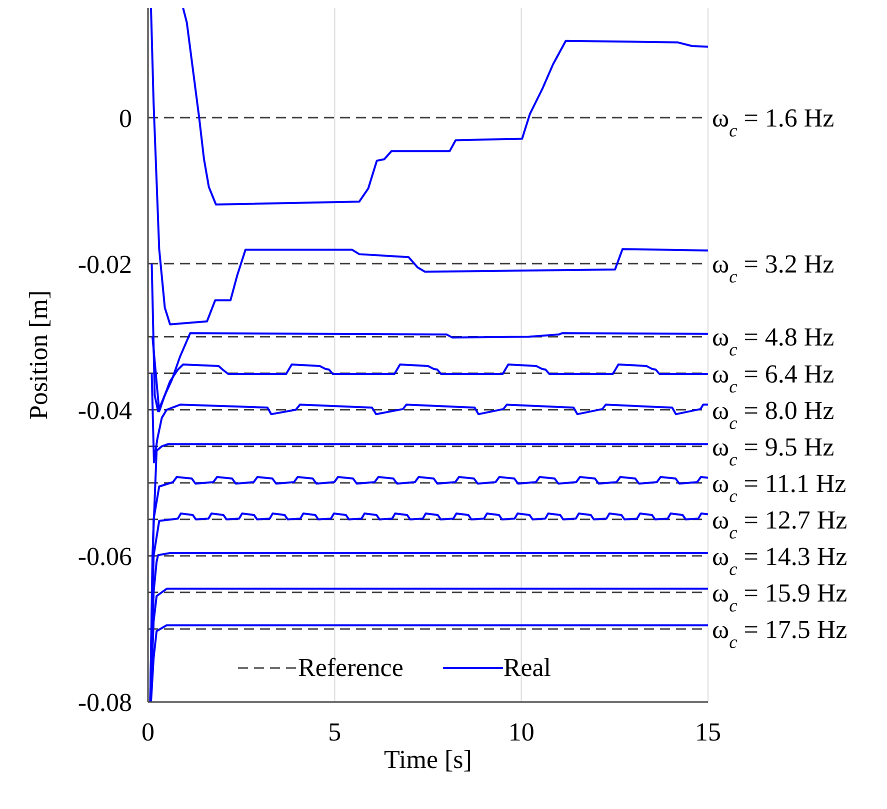  I want to click on text: ω$_{c}$ = 8.0 Hz, so click(773, 414).